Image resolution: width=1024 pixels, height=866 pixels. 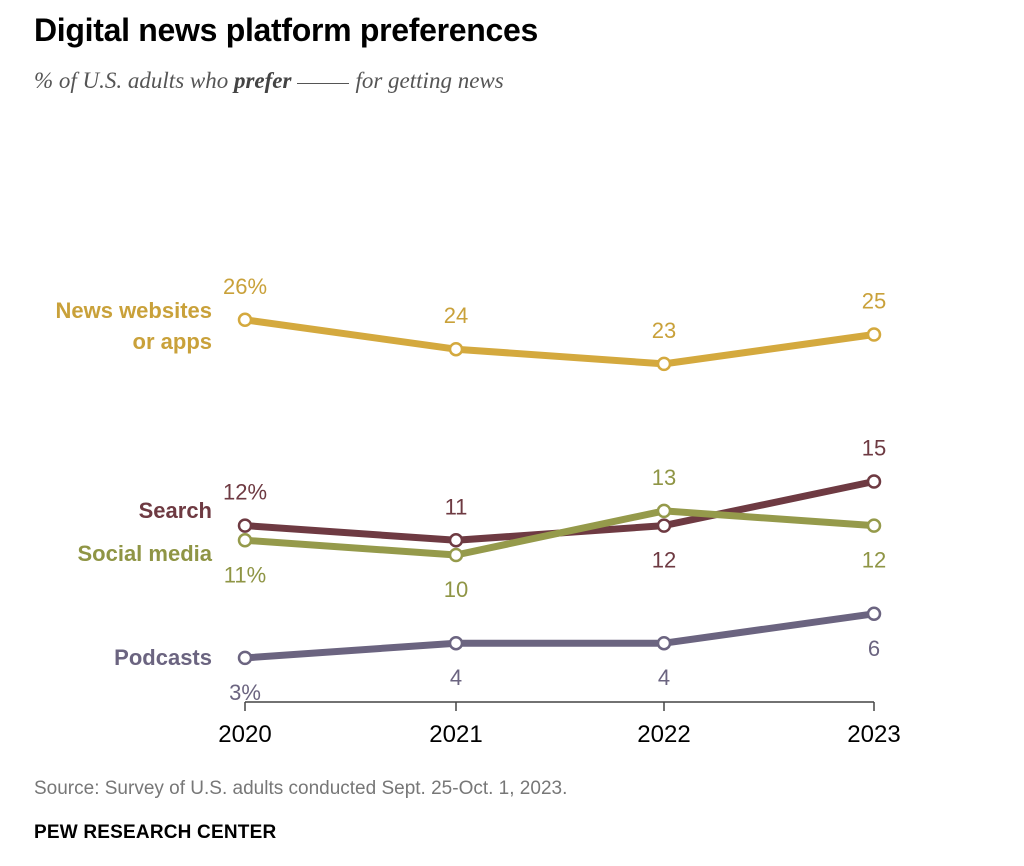 I want to click on data-label-news-2023: 25, so click(x=874, y=301).